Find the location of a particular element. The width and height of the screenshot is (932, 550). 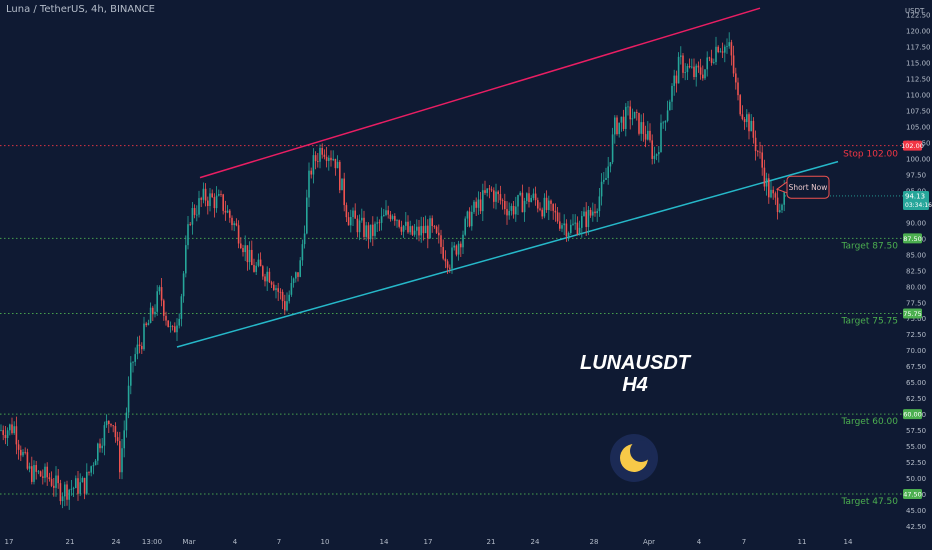

target-level-label: Target 87.50 is located at coordinates (870, 246).